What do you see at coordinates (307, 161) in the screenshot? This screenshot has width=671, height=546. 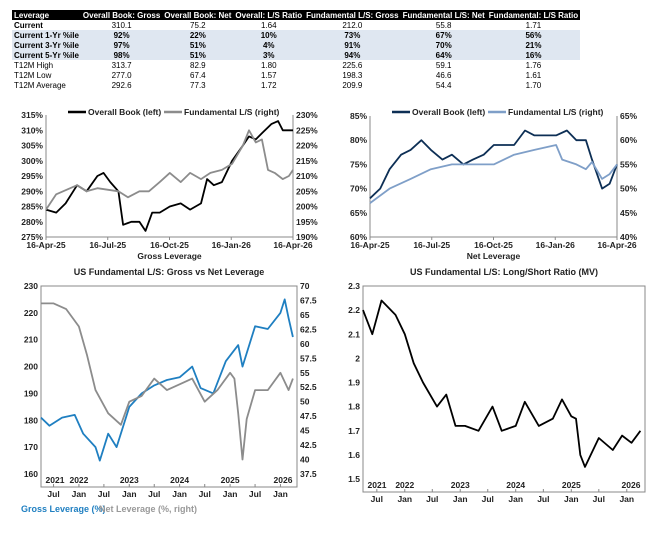 I see `y2-tick-label: 215%` at bounding box center [307, 161].